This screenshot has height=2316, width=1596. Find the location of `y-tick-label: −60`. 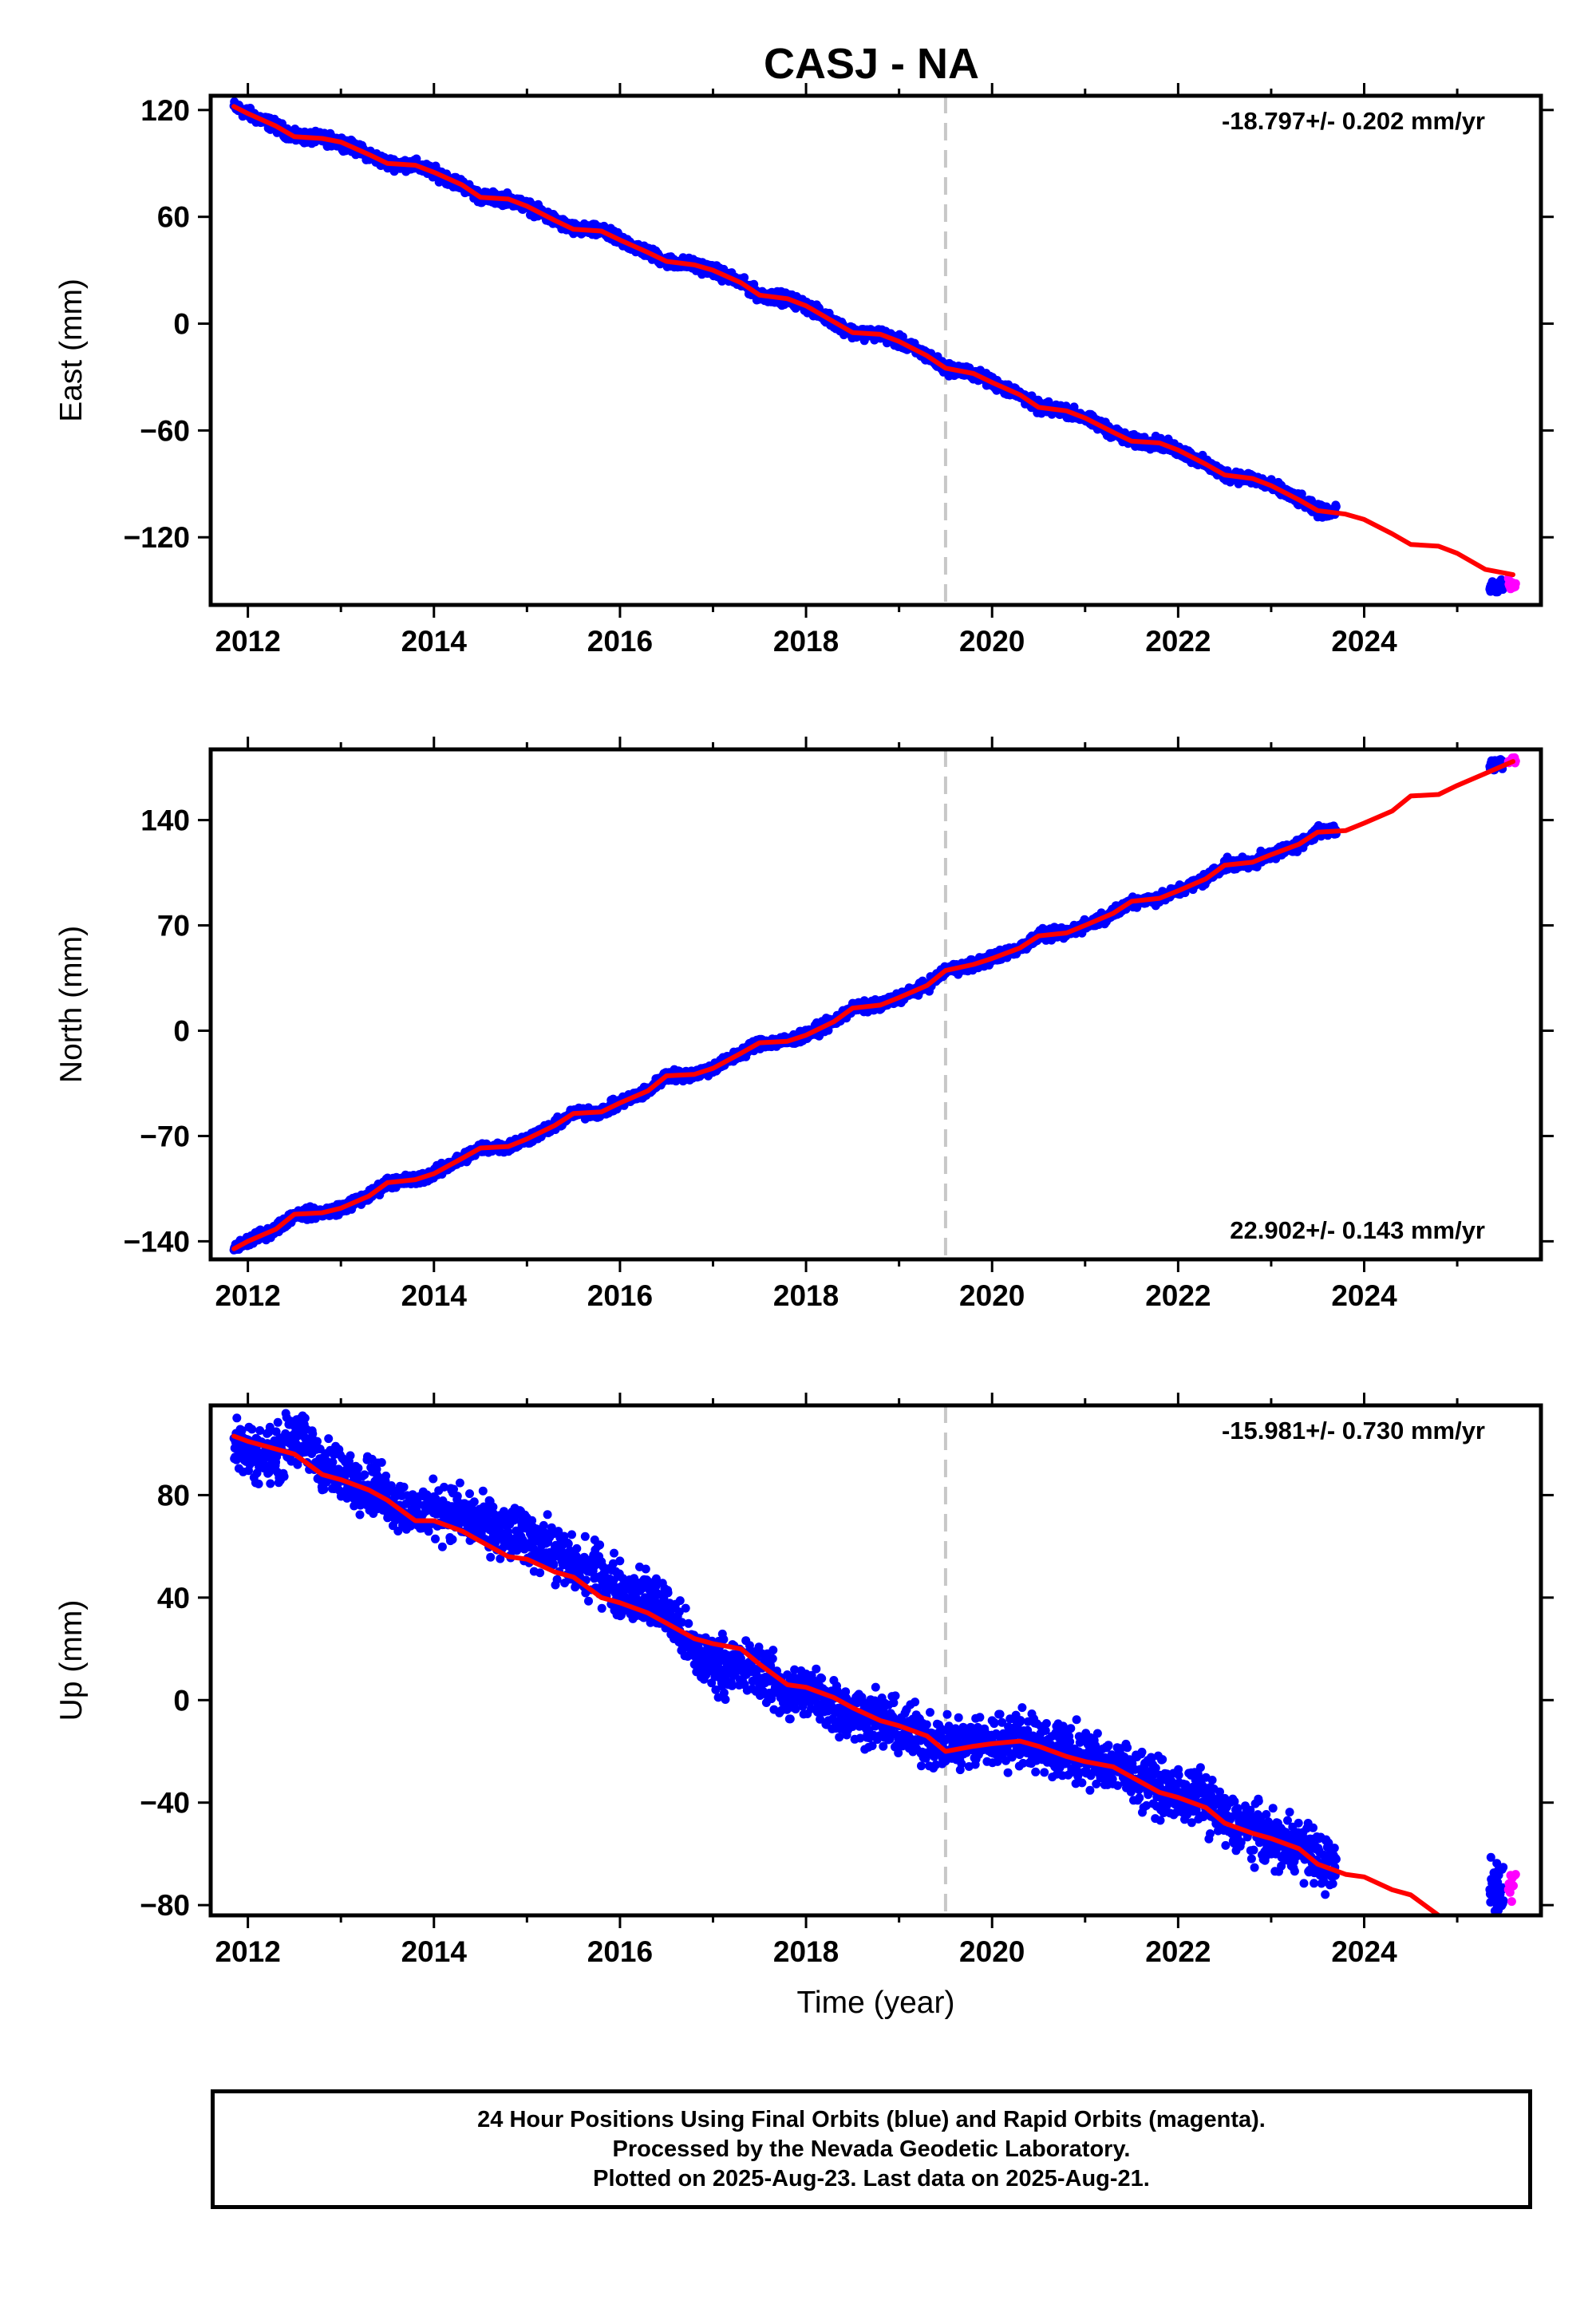

y-tick-label: −60 is located at coordinates (165, 430).